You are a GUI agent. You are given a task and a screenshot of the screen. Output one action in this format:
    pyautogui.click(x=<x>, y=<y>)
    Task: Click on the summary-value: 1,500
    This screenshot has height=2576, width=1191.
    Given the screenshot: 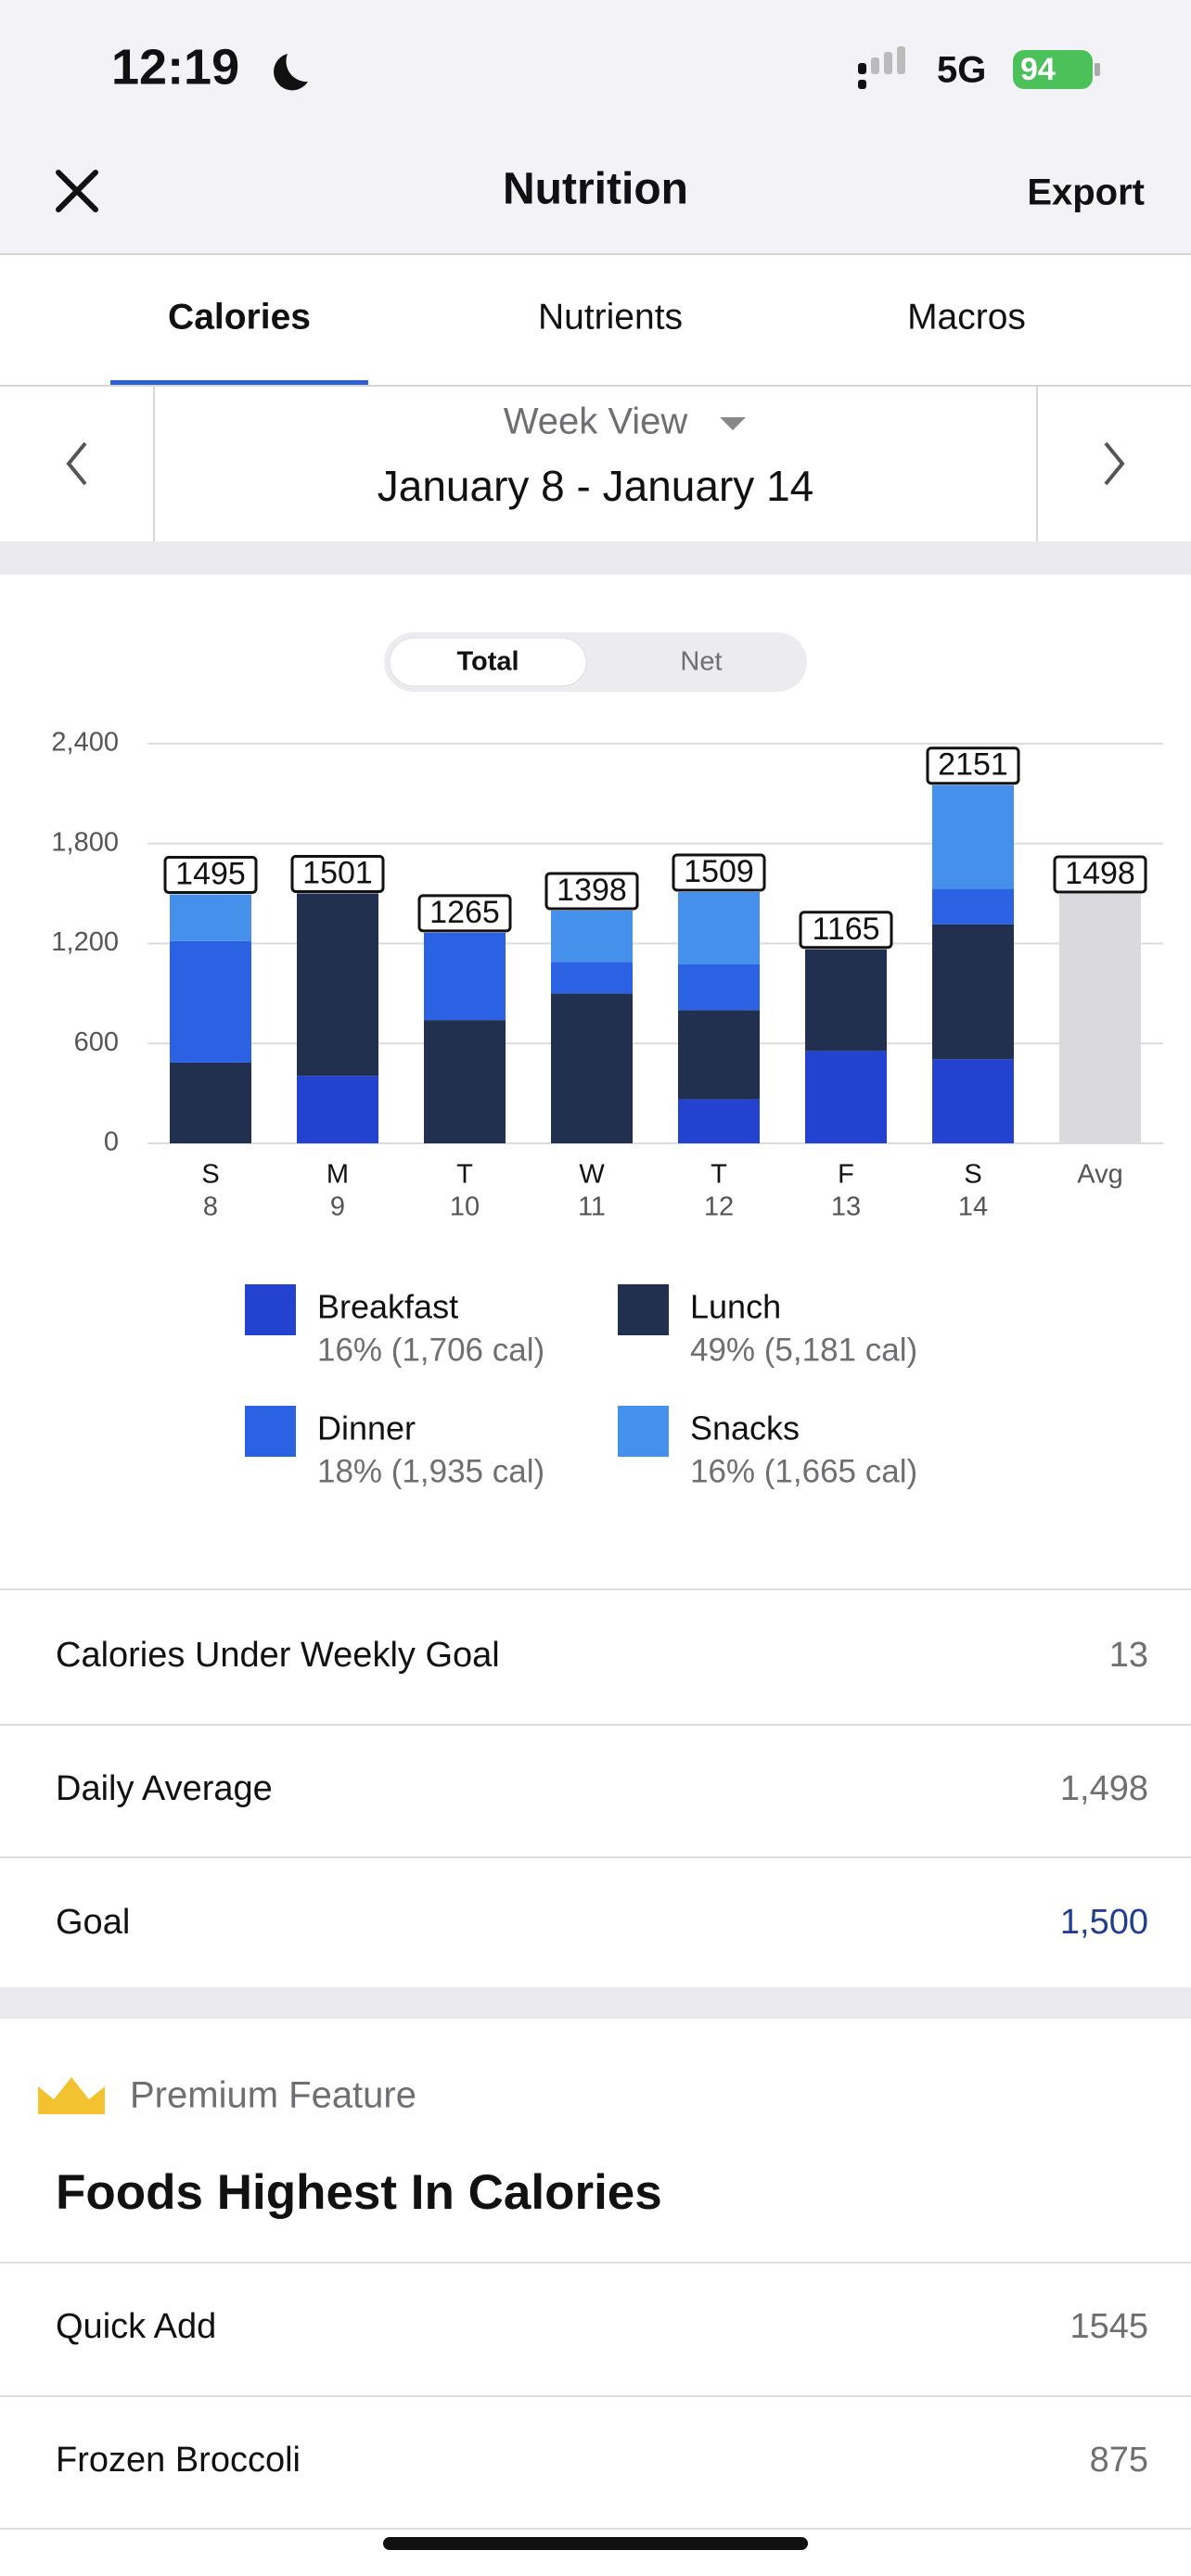 What is the action you would take?
    pyautogui.click(x=1104, y=1923)
    